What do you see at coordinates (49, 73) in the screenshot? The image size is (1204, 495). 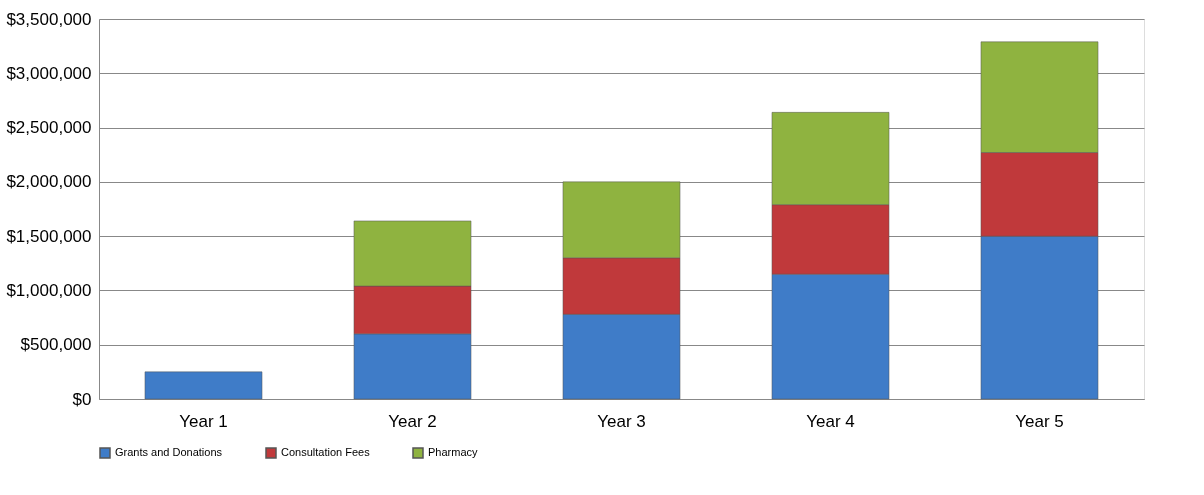 I see `y-tick-label: $3,000,000` at bounding box center [49, 73].